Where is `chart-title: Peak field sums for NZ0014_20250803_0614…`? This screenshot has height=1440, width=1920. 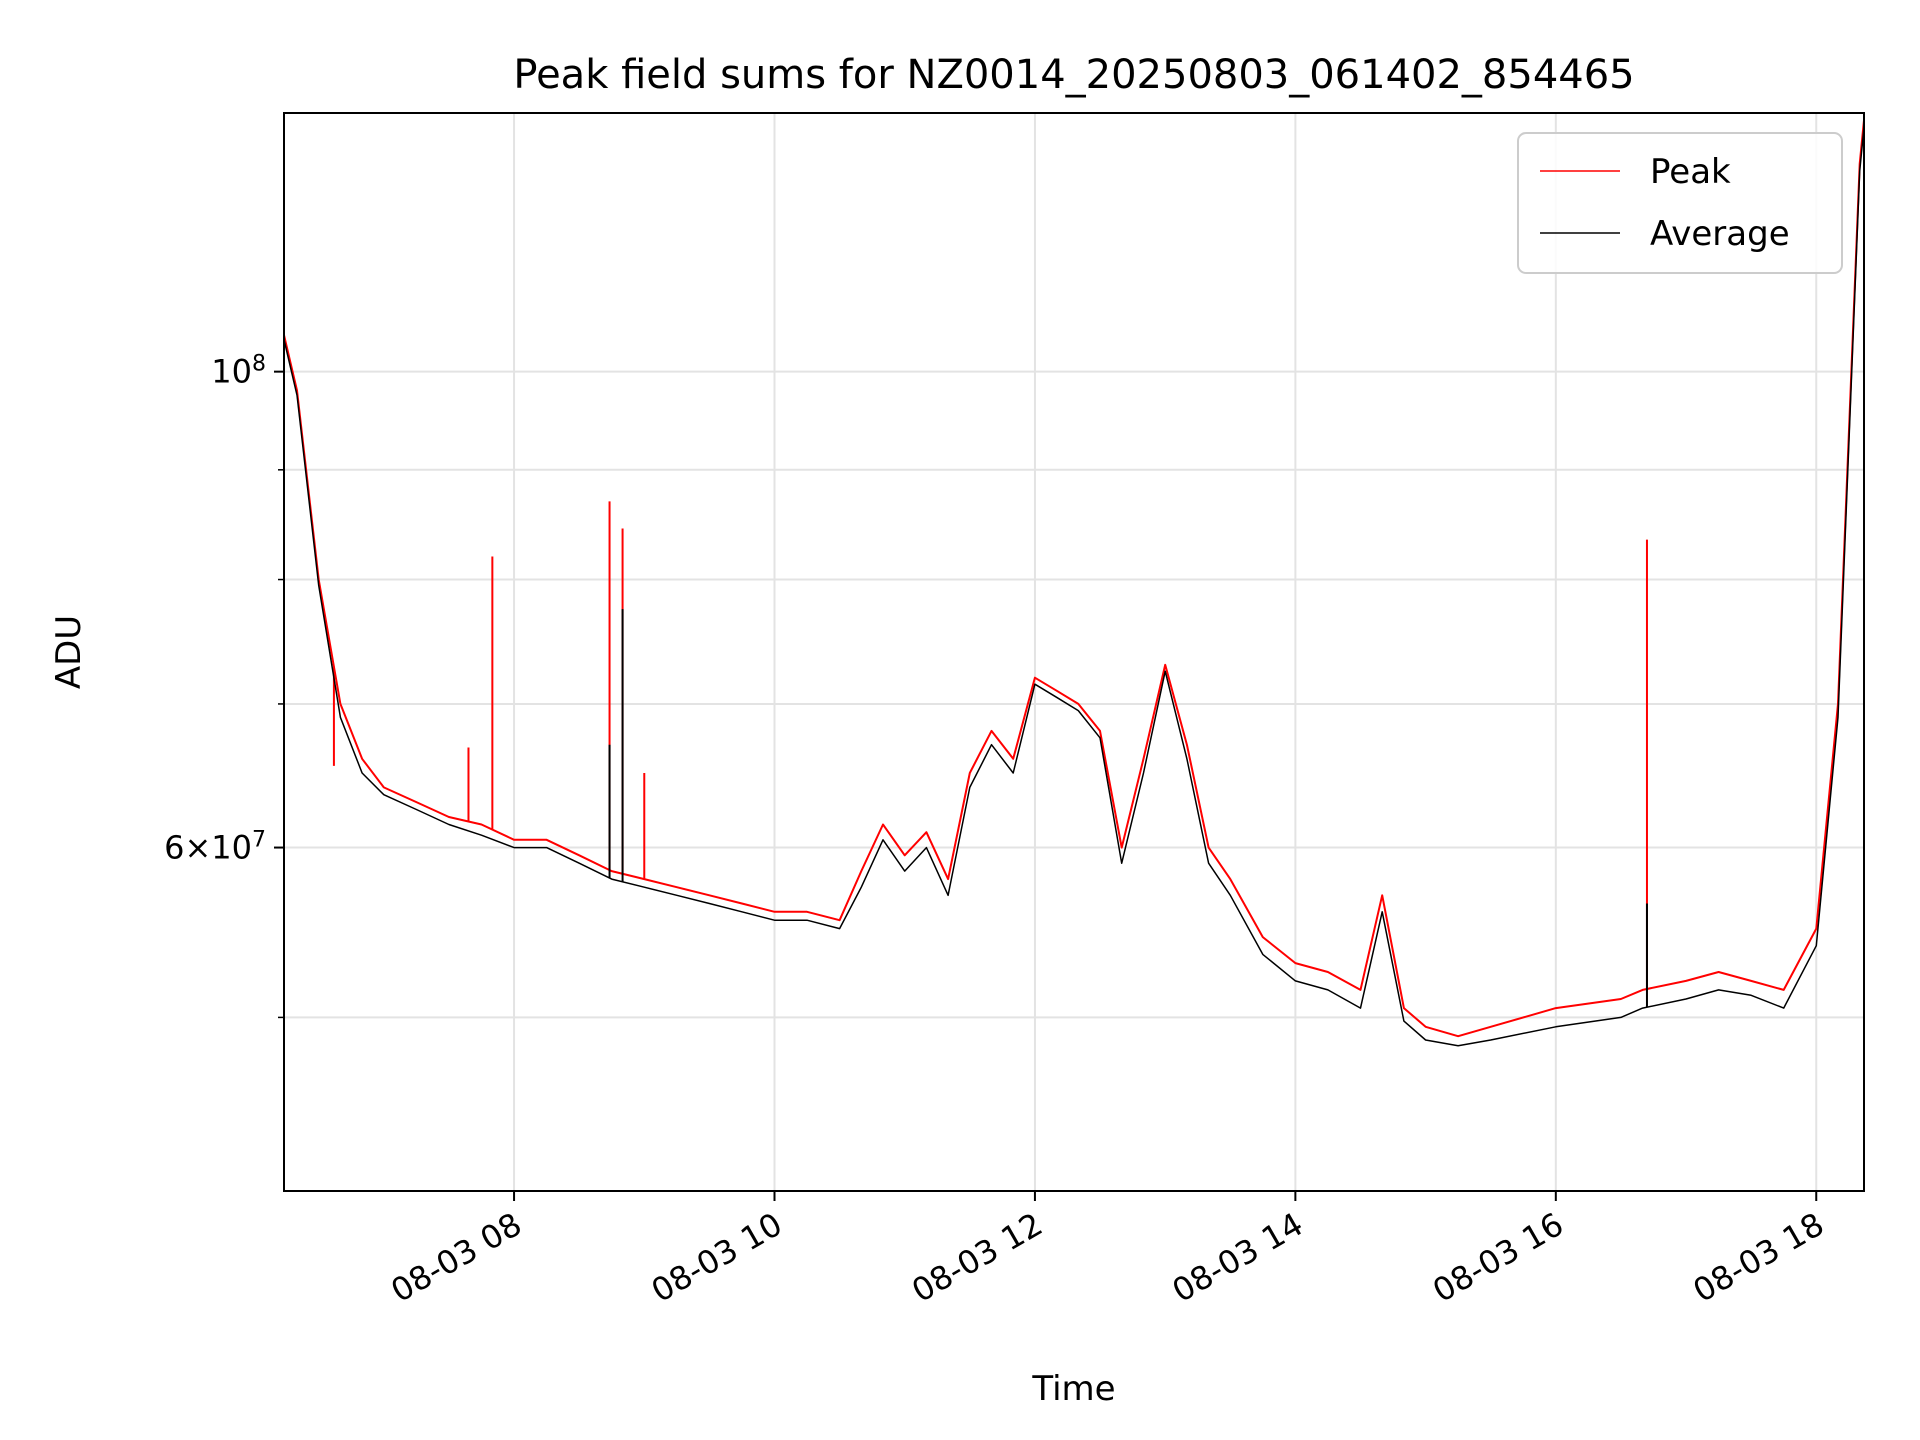 chart-title: Peak field sums for NZ0014_20250803_0614… is located at coordinates (1073, 75).